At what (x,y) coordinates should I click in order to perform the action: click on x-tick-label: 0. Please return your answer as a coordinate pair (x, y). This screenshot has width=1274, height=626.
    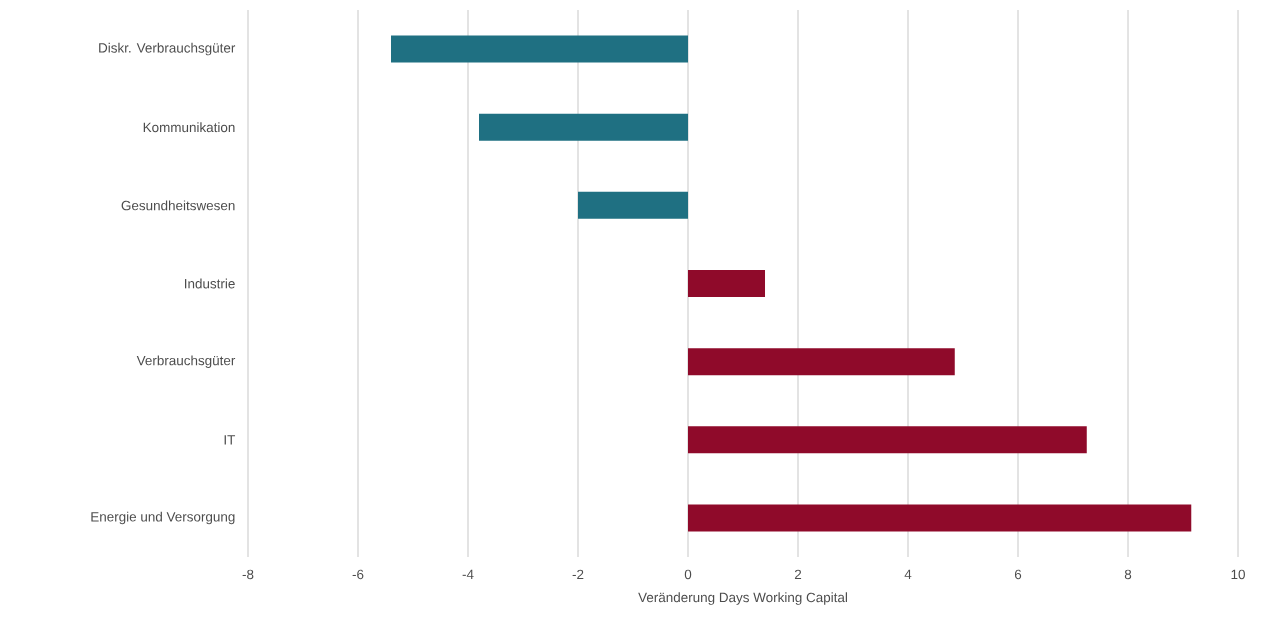
    Looking at the image, I should click on (688, 574).